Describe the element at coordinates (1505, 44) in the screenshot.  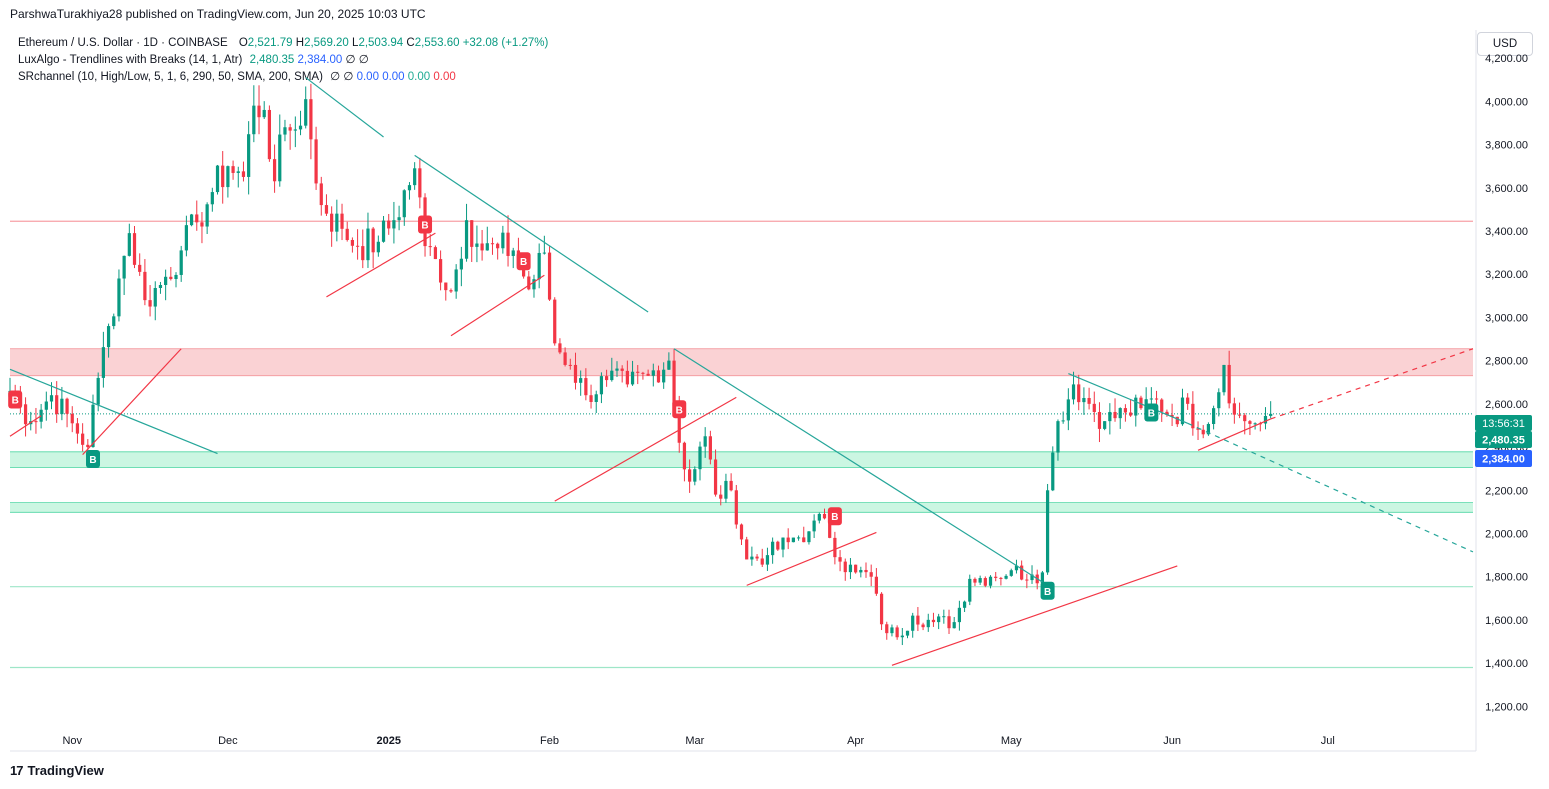
I see `currency-button: USD` at that location.